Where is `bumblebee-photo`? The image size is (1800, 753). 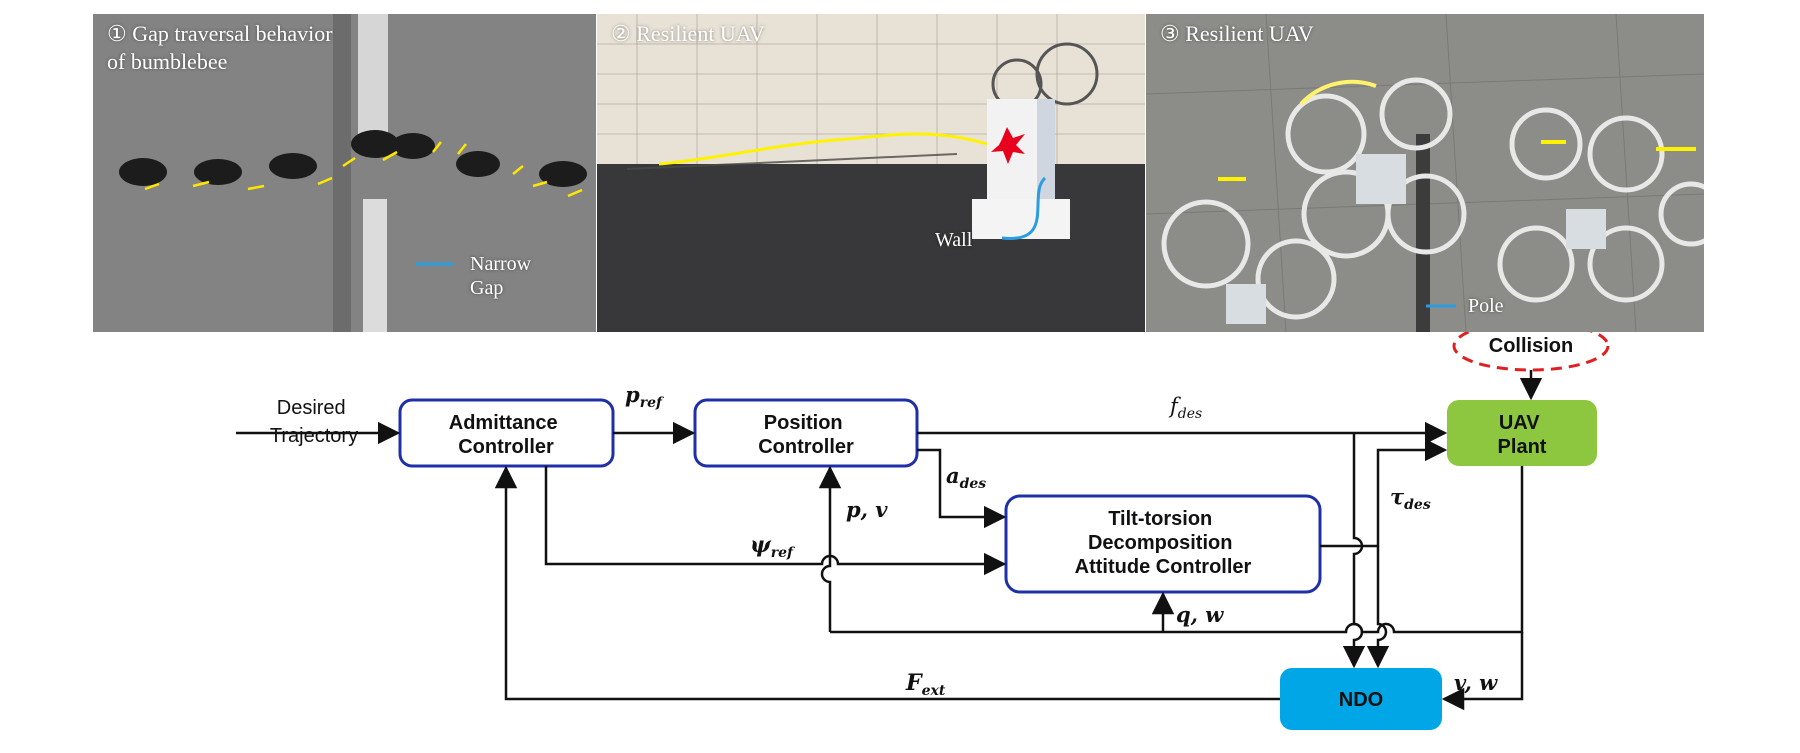 bumblebee-photo is located at coordinates (344, 173).